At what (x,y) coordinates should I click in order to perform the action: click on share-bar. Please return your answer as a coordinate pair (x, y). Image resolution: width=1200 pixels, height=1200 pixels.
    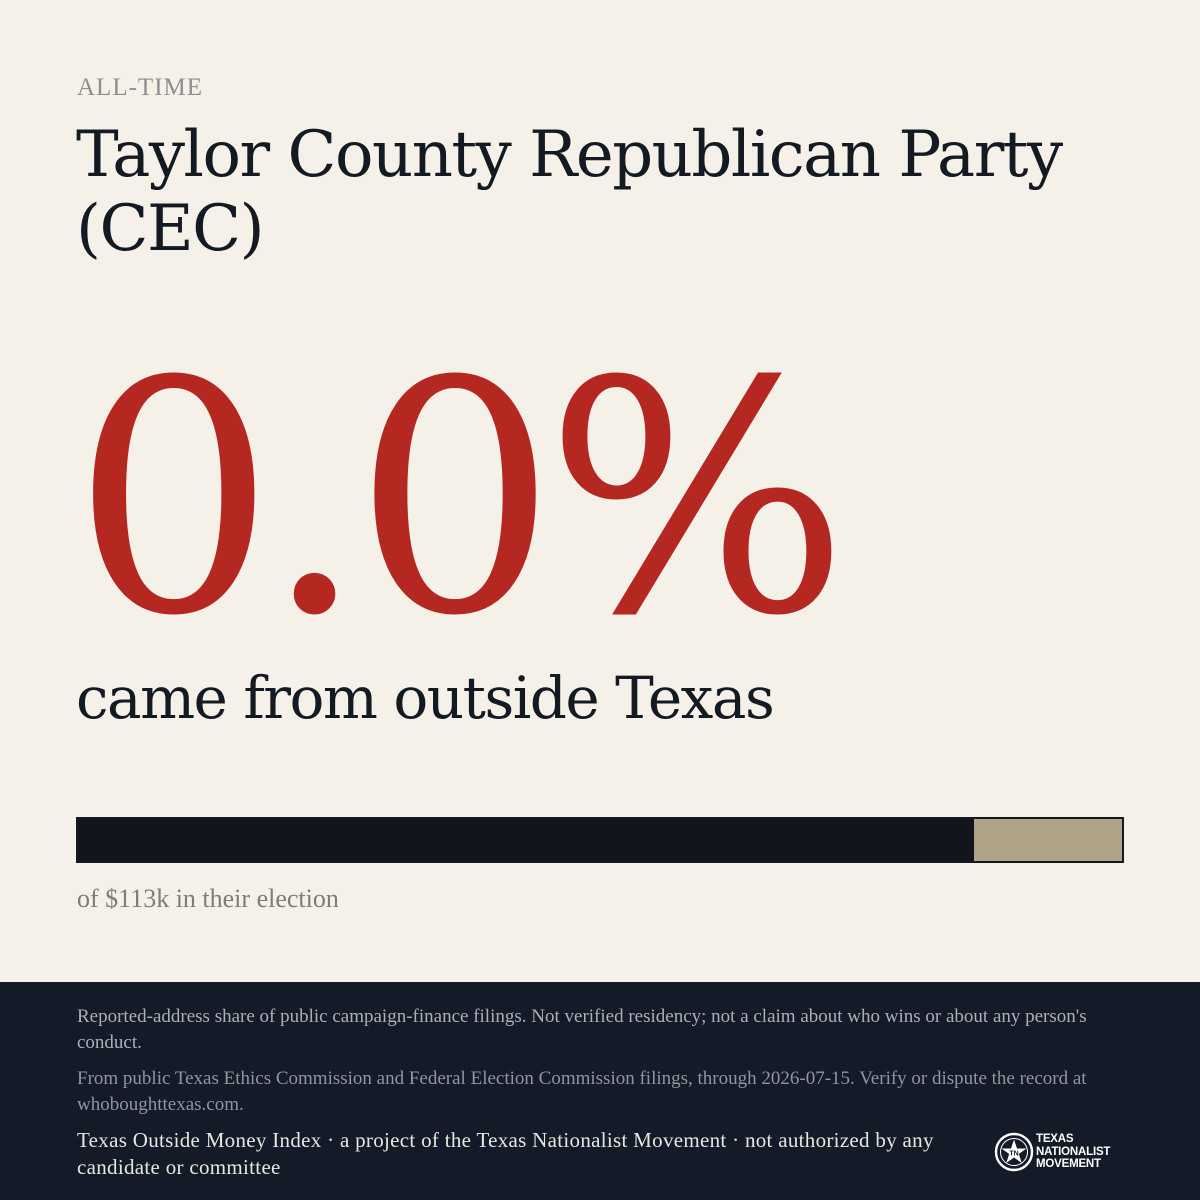
    Looking at the image, I should click on (600, 840).